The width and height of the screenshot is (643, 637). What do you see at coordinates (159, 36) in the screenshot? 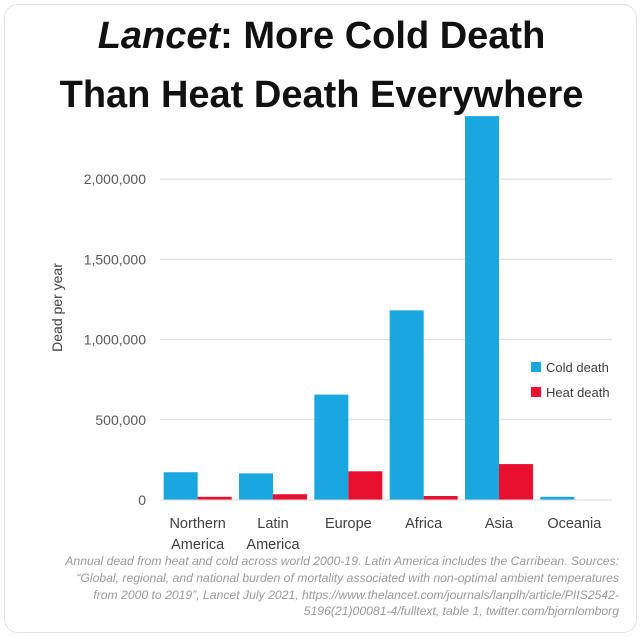
I see `title-italic-word: Lancet` at bounding box center [159, 36].